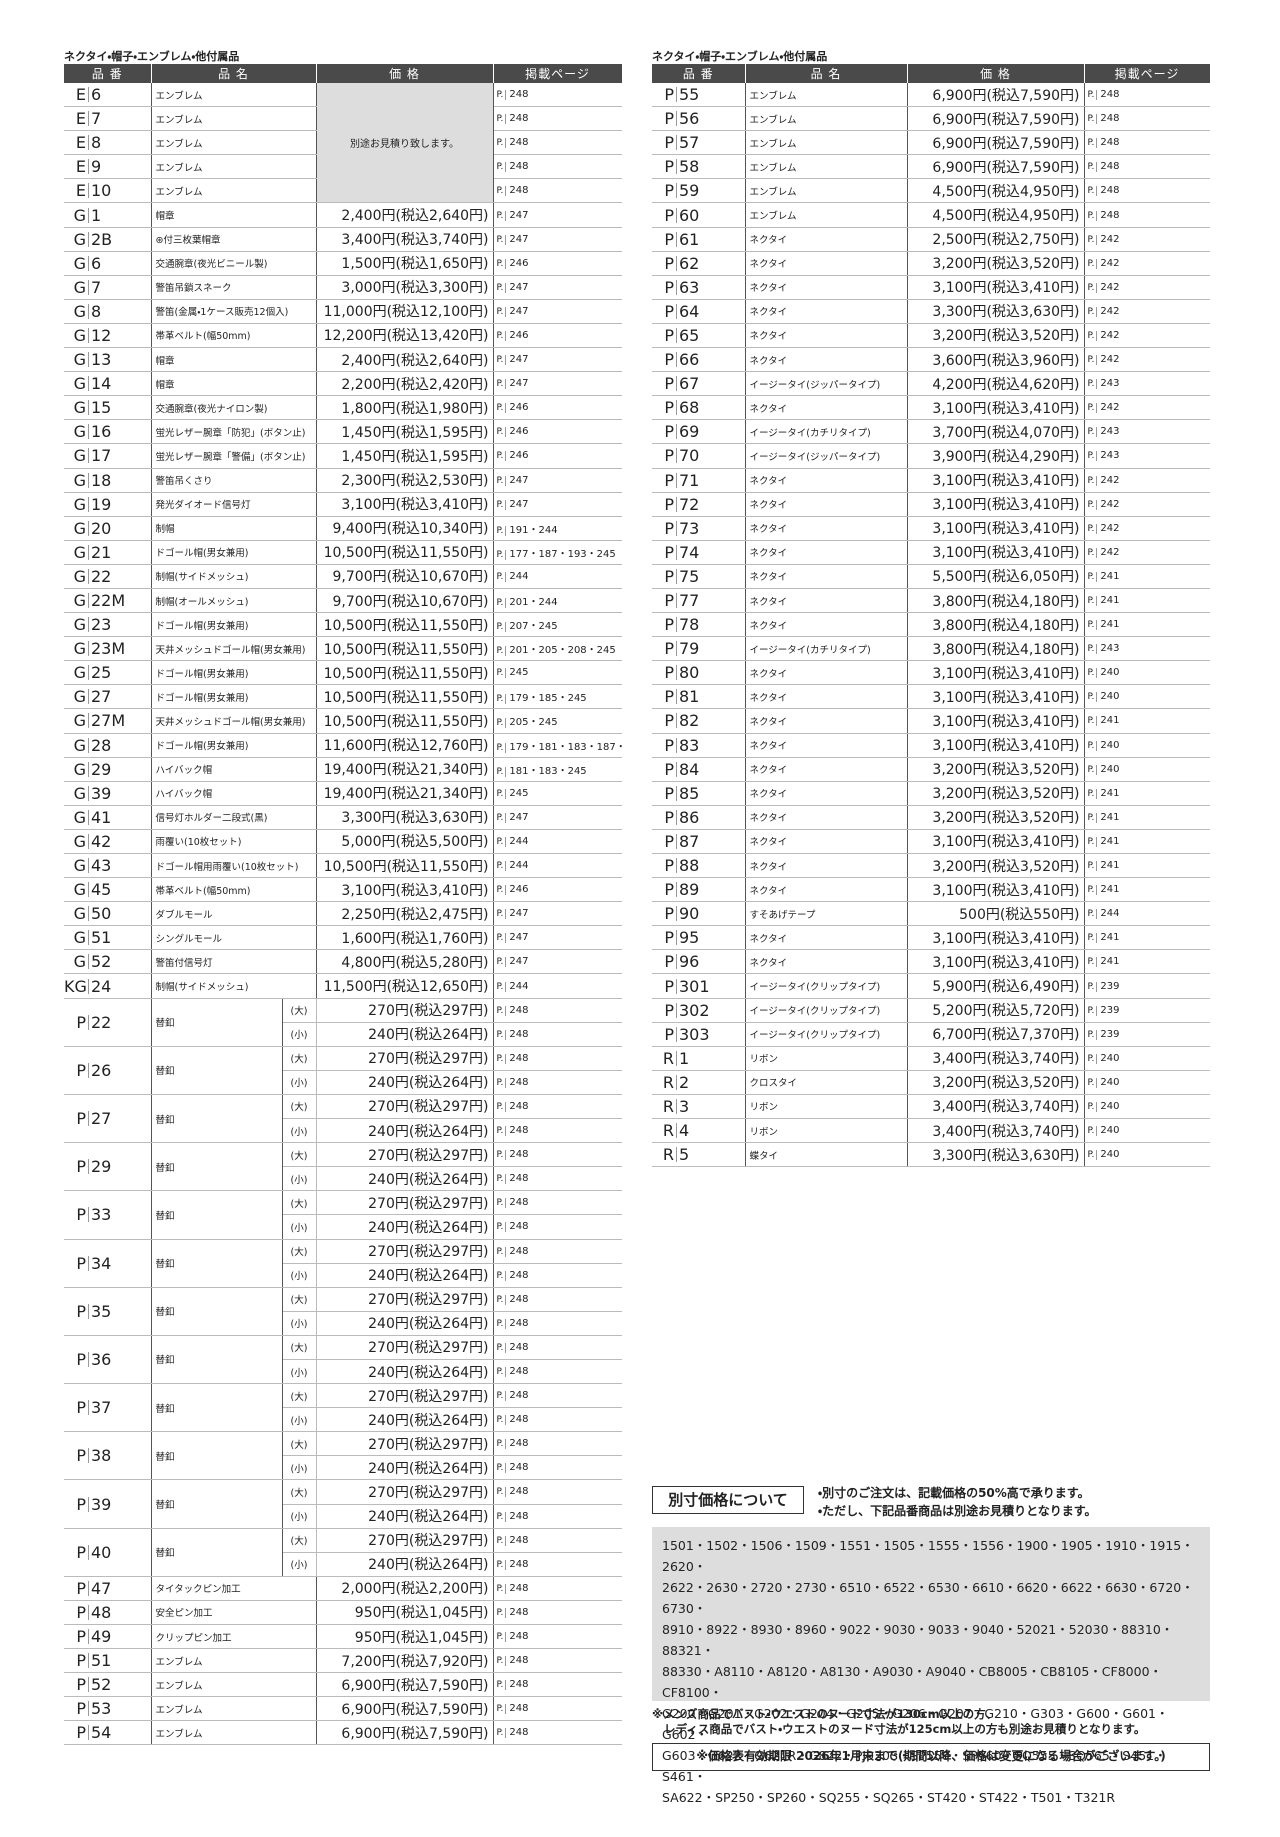  I want to click on item-price: 10,500円(税込11,550円), so click(405, 673).